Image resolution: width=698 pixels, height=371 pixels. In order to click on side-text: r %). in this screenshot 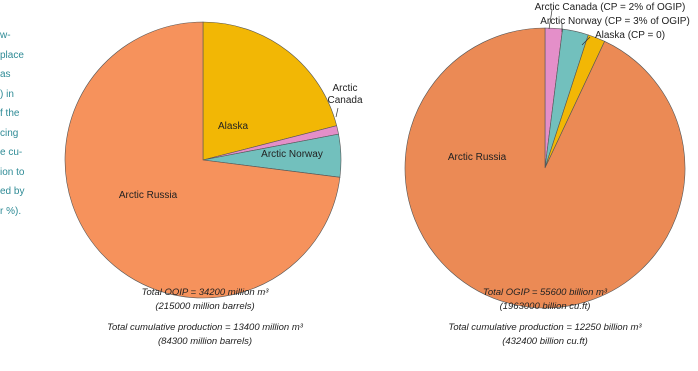, I will do `click(11, 211)`.